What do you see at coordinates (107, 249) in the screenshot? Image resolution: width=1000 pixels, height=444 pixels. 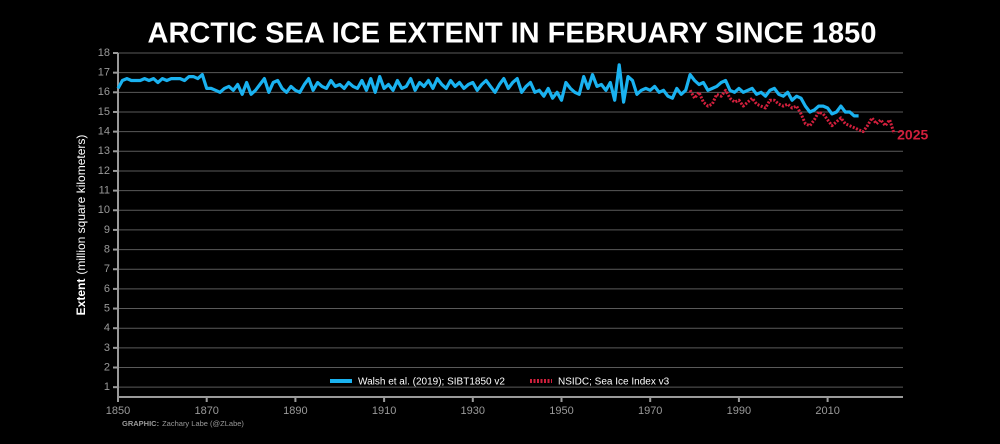 I see `y-tick-label: 8` at bounding box center [107, 249].